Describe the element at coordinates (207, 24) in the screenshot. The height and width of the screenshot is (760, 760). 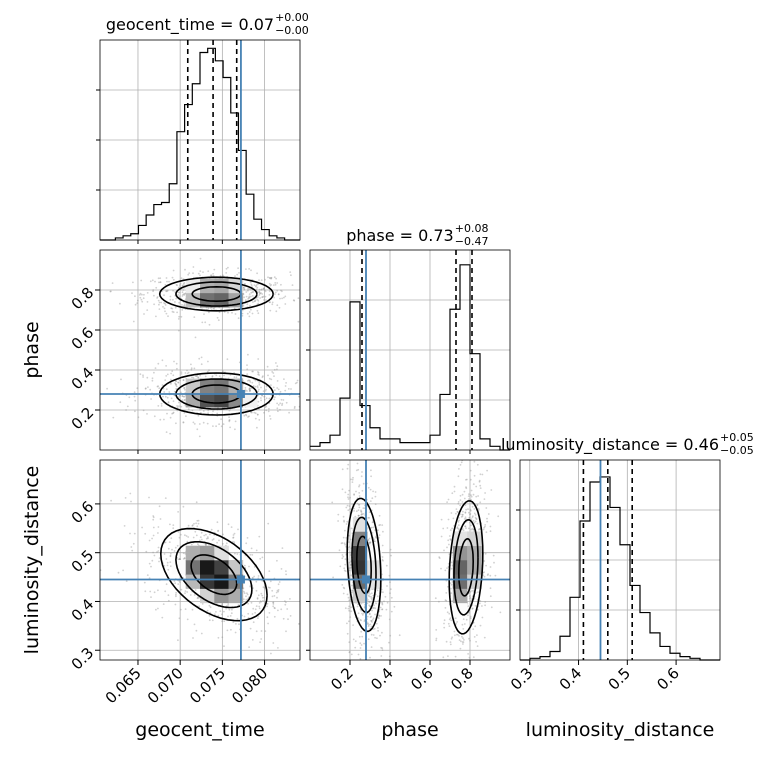
I see `title-geocent_time: geocent_time = 0.07 +0.00−0.00` at that location.